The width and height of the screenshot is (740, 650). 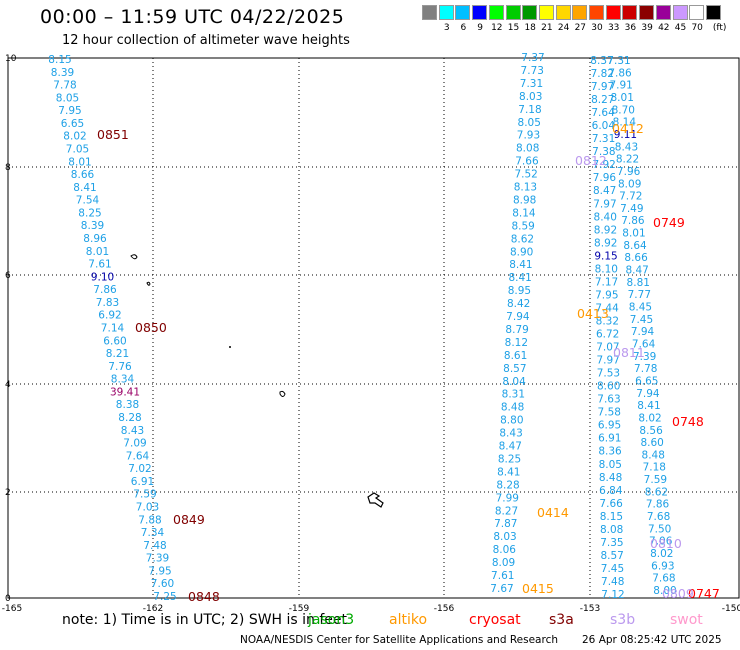 What do you see at coordinates (636, 258) in the screenshot?
I see `wave-height-value: 8.66` at bounding box center [636, 258].